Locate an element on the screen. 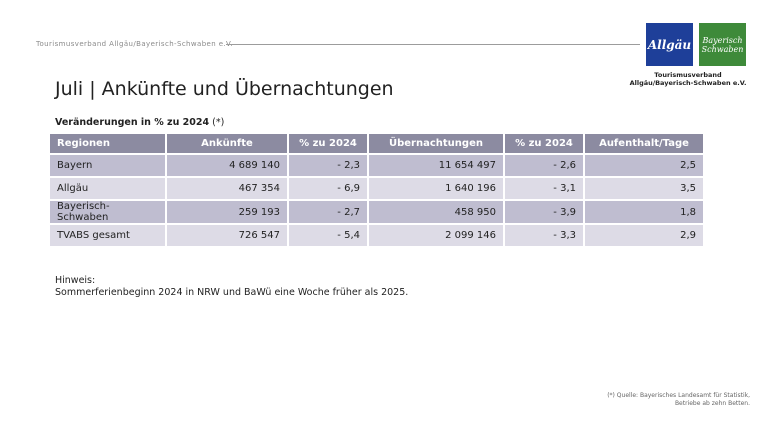 This screenshot has width=768, height=432. logo-caption-line2: Allgäu/Bayerisch-Schwaben e.V. is located at coordinates (688, 83).